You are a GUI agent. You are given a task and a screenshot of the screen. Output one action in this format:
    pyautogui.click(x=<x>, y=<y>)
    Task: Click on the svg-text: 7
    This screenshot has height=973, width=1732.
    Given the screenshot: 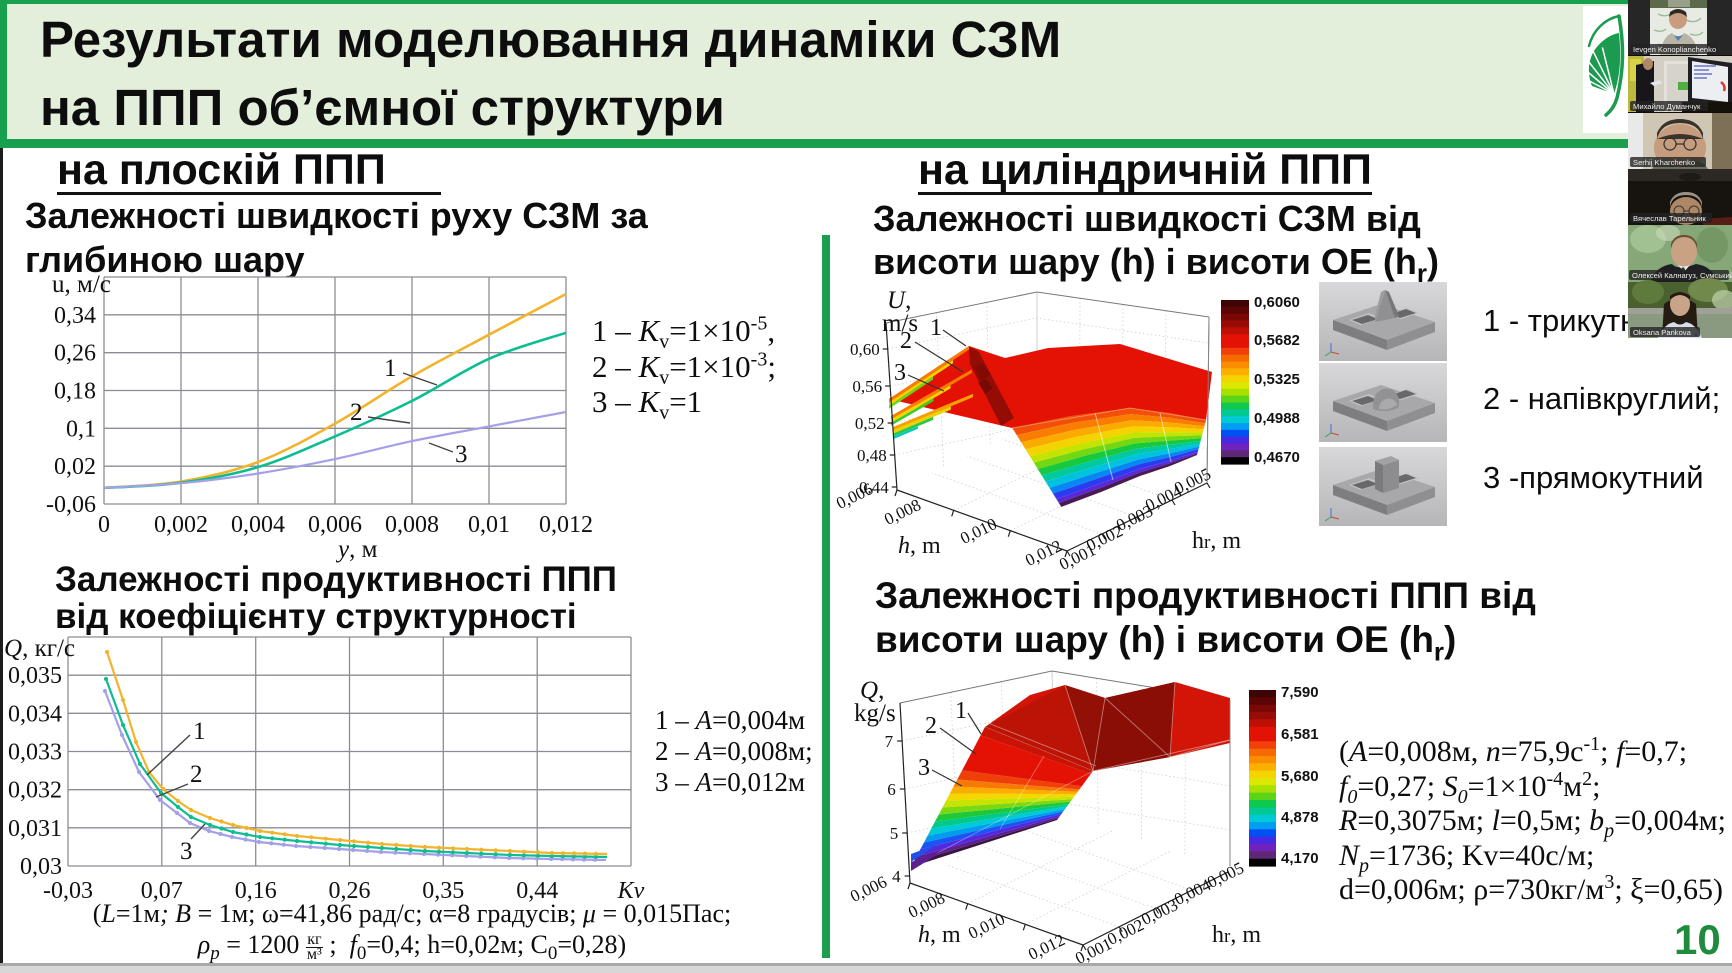 What is the action you would take?
    pyautogui.click(x=889, y=741)
    